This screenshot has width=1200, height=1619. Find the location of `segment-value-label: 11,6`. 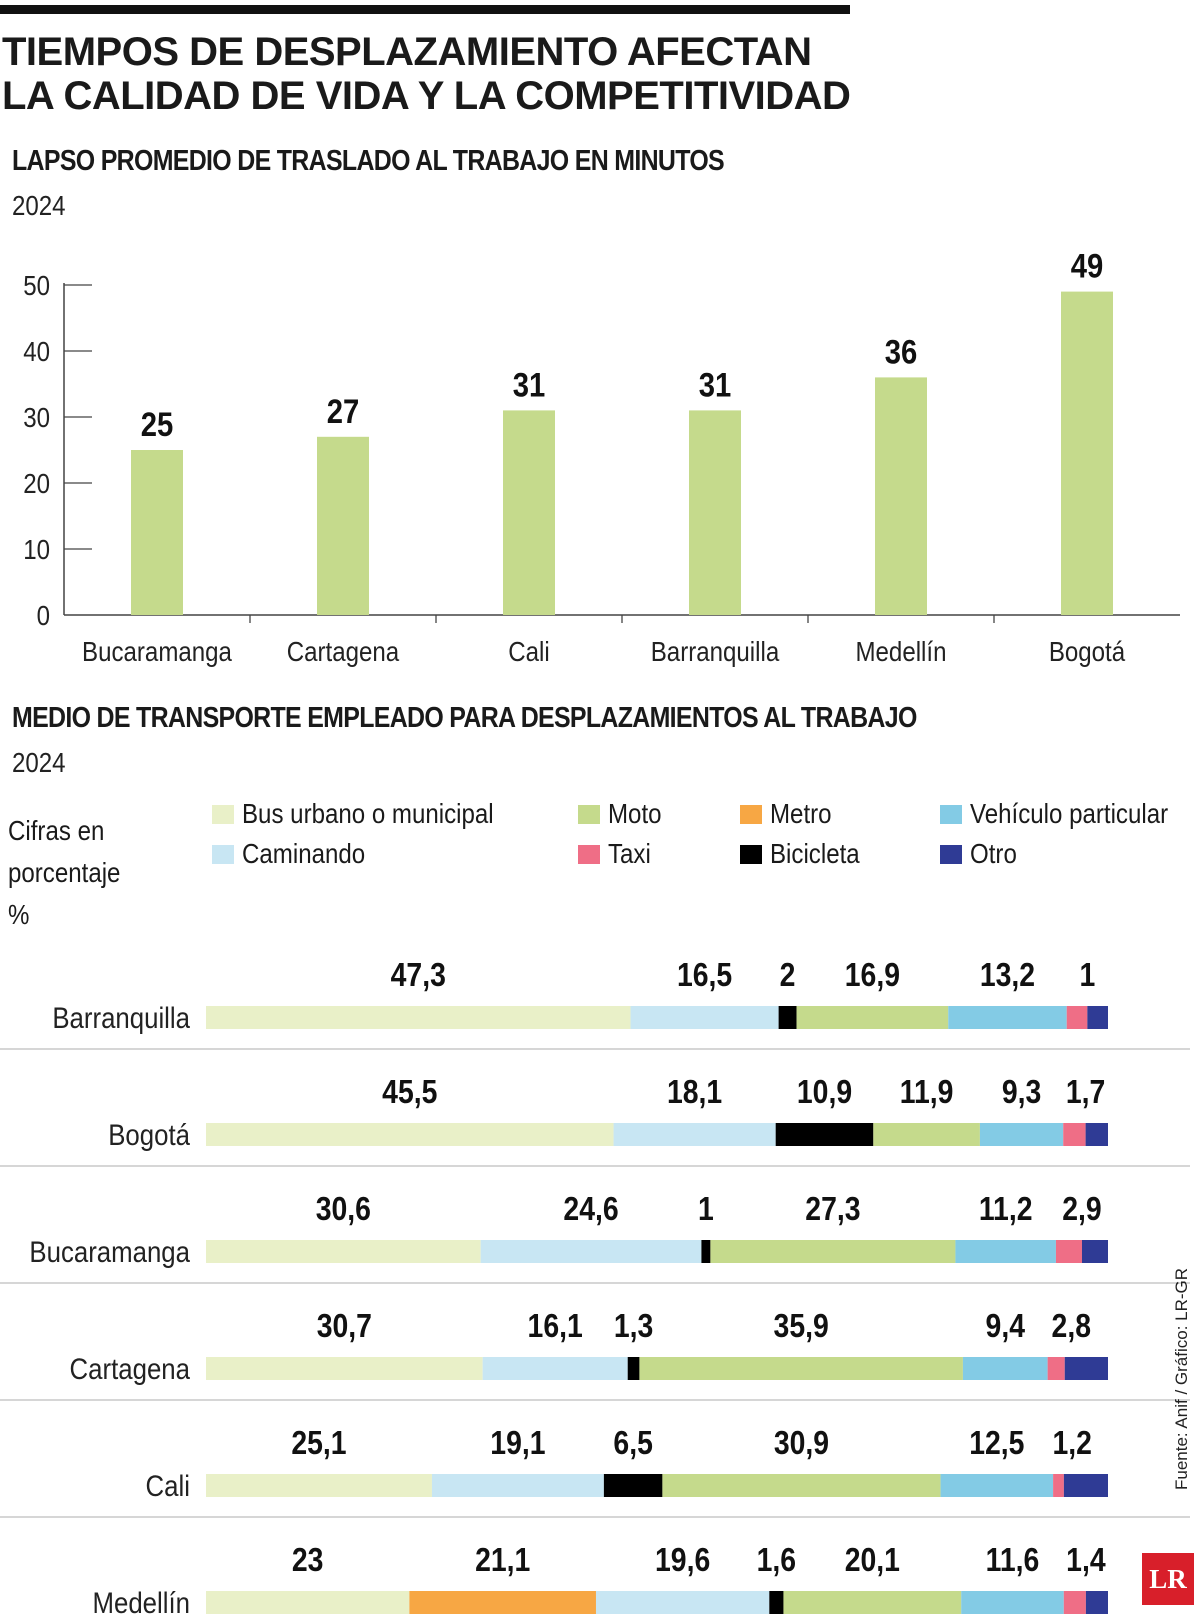

segment-value-label: 11,6 is located at coordinates (1013, 1560).